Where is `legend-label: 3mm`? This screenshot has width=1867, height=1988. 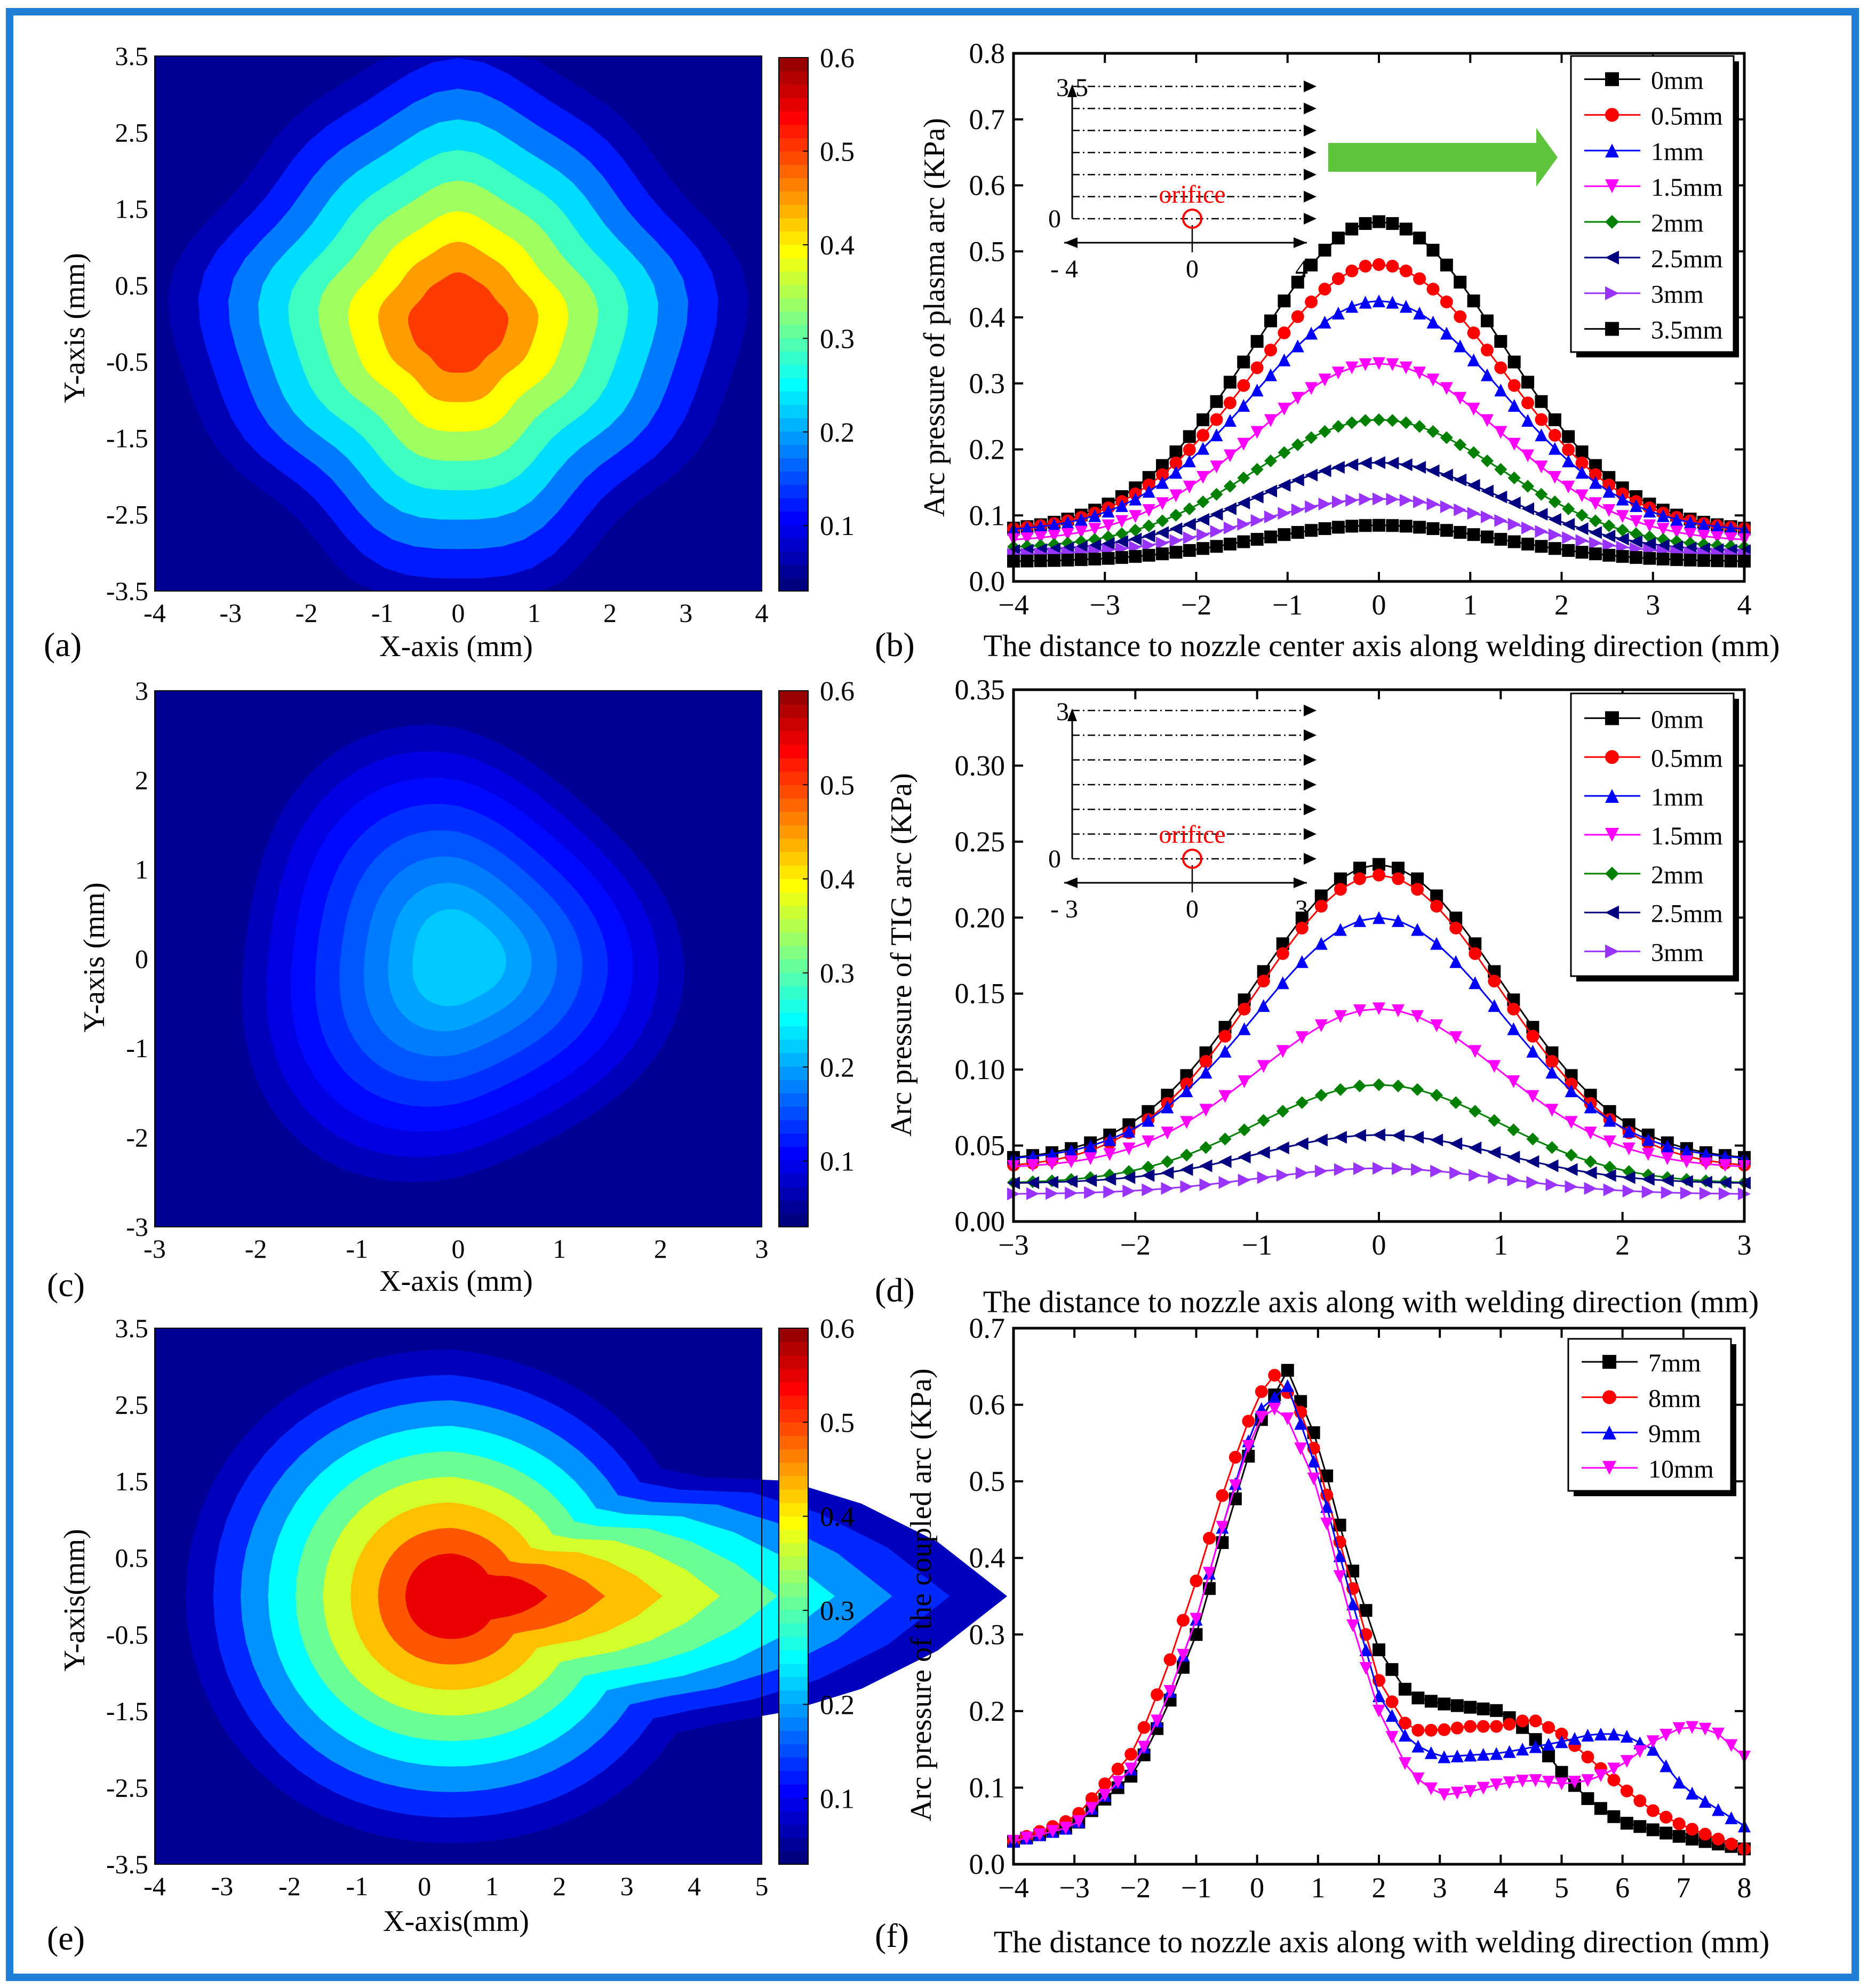 legend-label: 3mm is located at coordinates (1678, 295).